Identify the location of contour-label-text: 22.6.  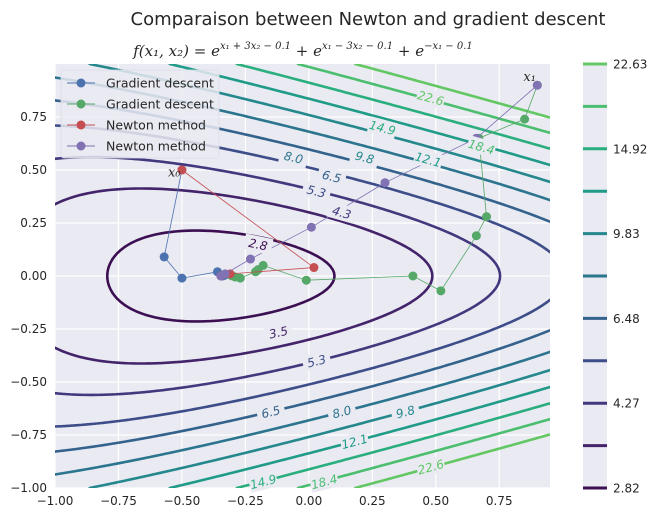
(431, 467).